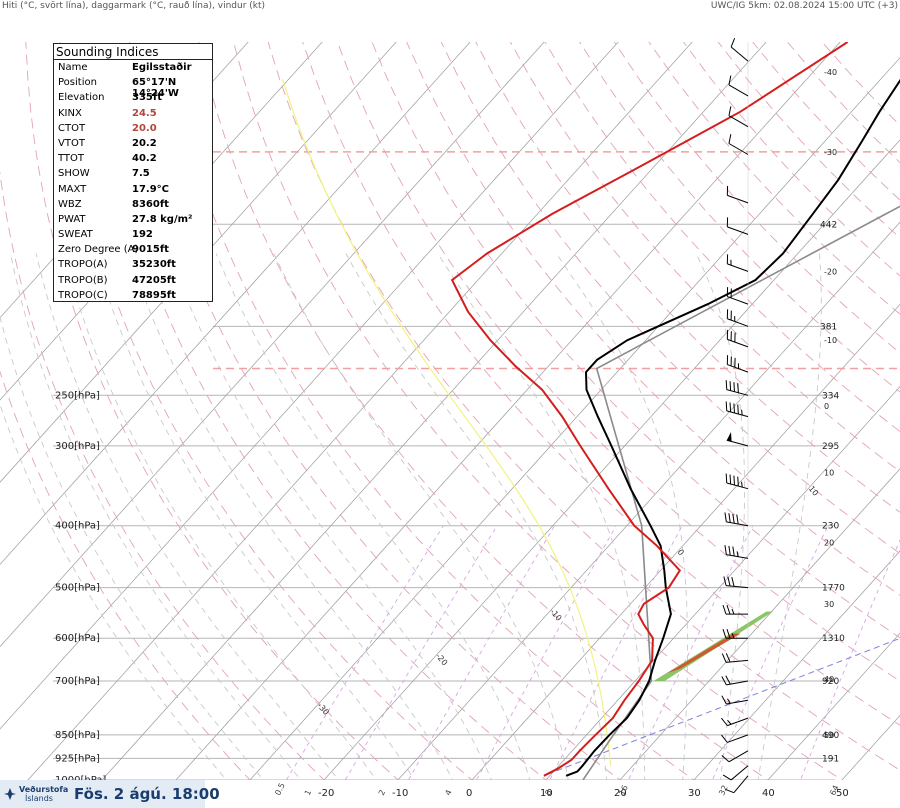 The width and height of the screenshot is (900, 808). Describe the element at coordinates (723, 790) in the screenshot. I see `mixing-ratio-label: 32` at that location.